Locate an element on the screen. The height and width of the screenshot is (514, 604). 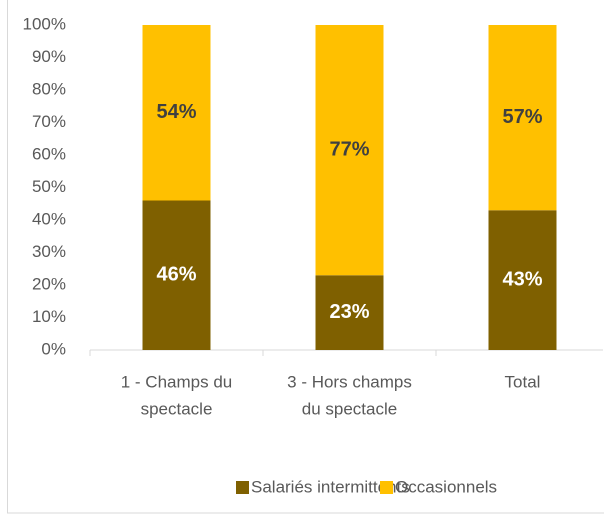
y-tick-label: 40% is located at coordinates (49, 218).